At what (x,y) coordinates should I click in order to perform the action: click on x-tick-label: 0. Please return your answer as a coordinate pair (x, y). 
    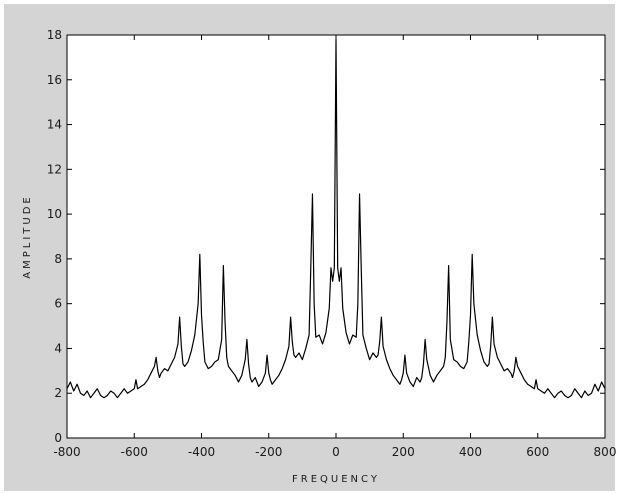
    Looking at the image, I should click on (336, 452).